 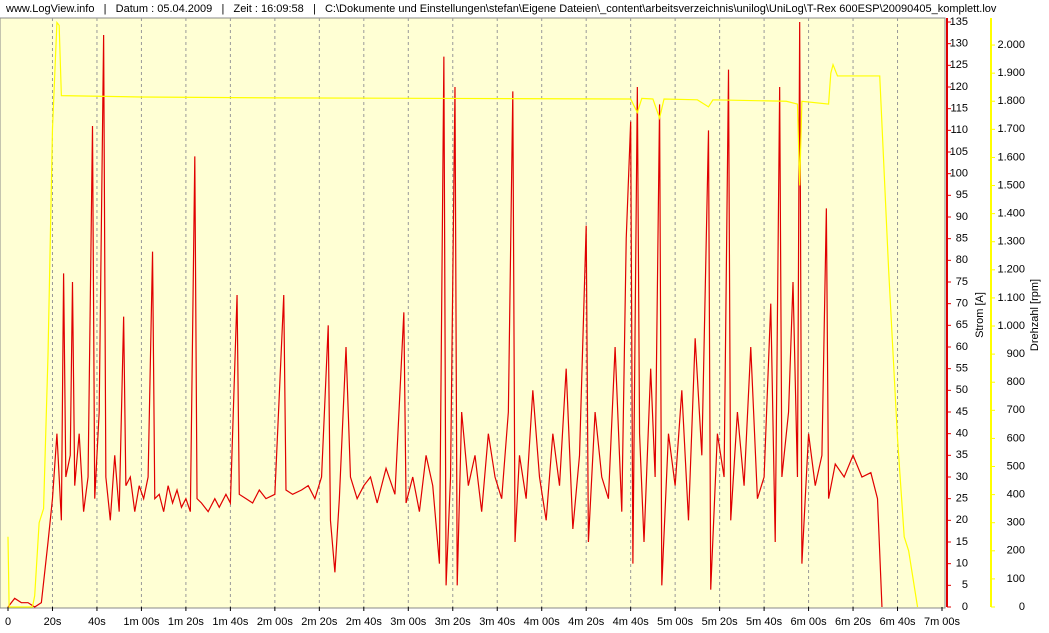 What do you see at coordinates (959, 174) in the screenshot?
I see `y-tick-label: 100` at bounding box center [959, 174].